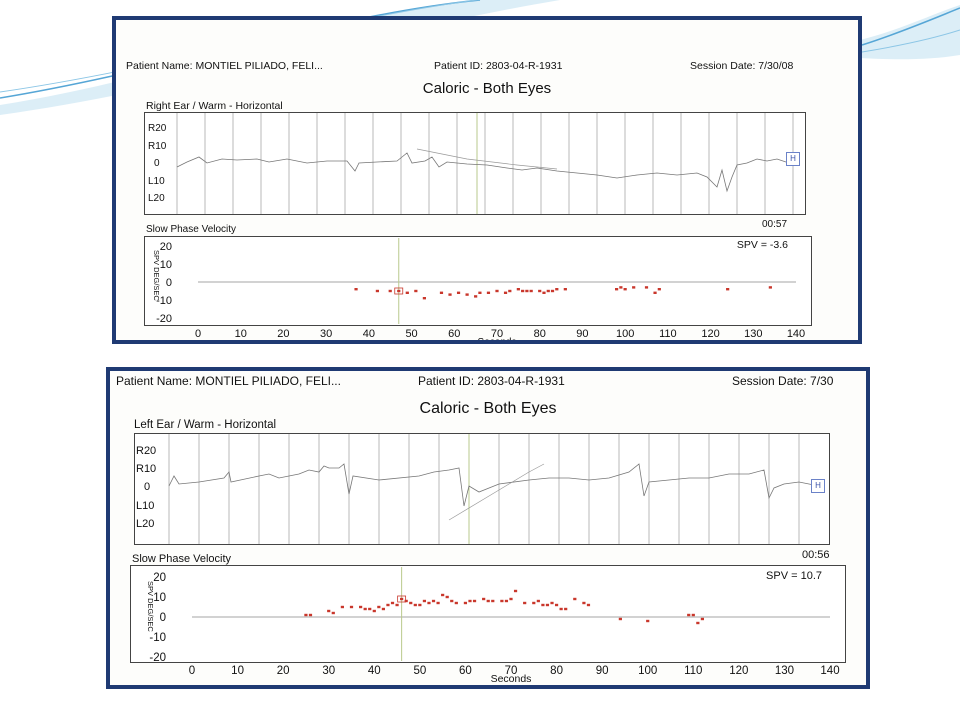 Image resolution: width=960 pixels, height=720 pixels. Describe the element at coordinates (511, 679) in the screenshot. I see `x-axis-label: Seconds` at that location.